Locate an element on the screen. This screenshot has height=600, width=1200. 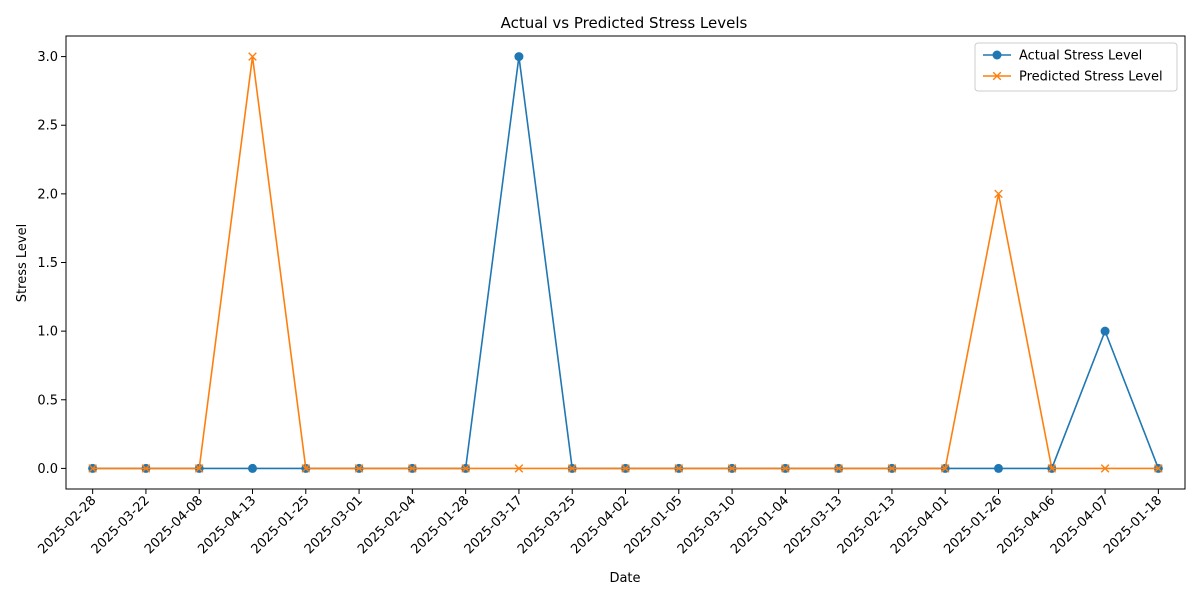
y-tick-label: 1.0 is located at coordinates (47, 332).